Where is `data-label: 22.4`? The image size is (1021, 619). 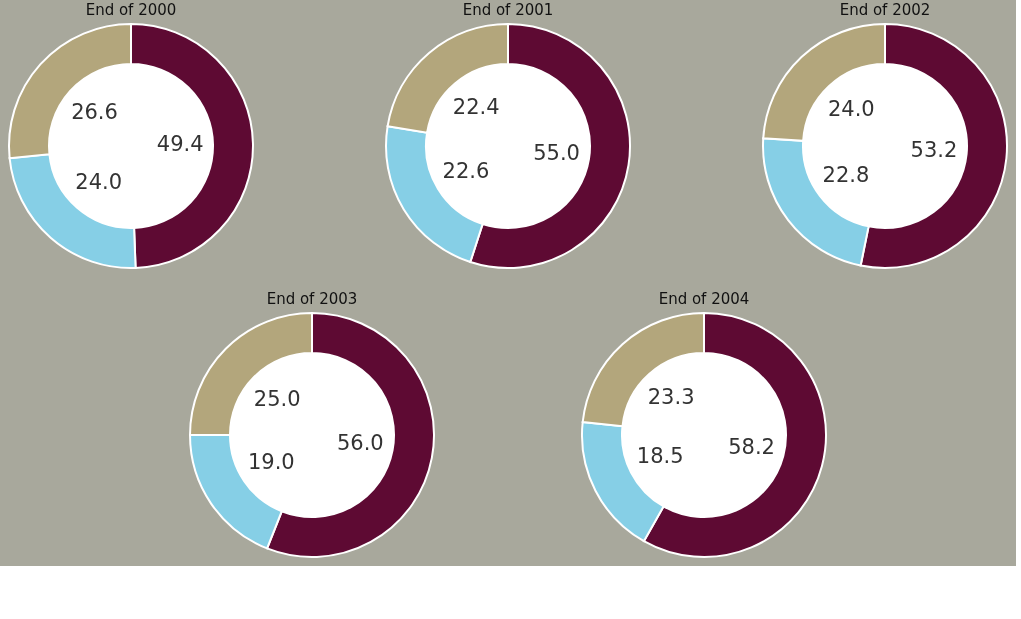
data-label: 22.4 is located at coordinates (476, 107).